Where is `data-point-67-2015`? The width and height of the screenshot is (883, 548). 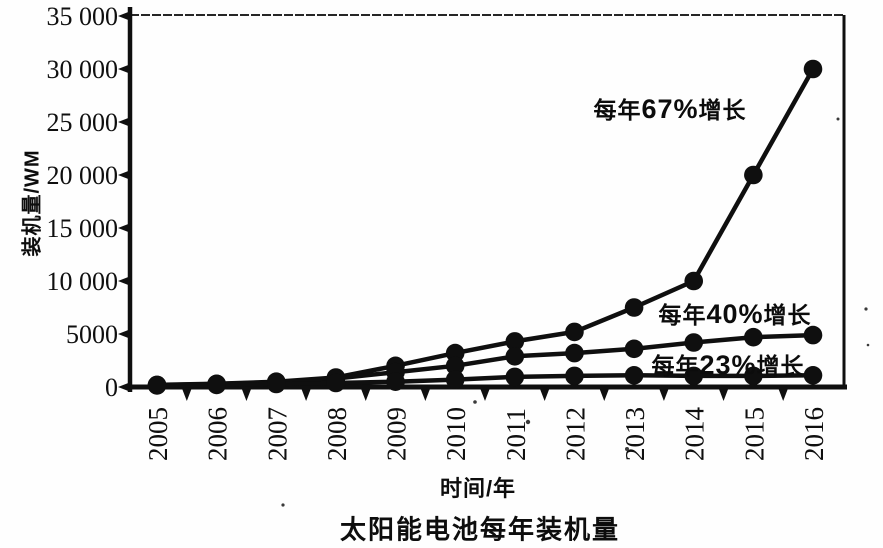
data-point-67-2015 is located at coordinates (753, 175).